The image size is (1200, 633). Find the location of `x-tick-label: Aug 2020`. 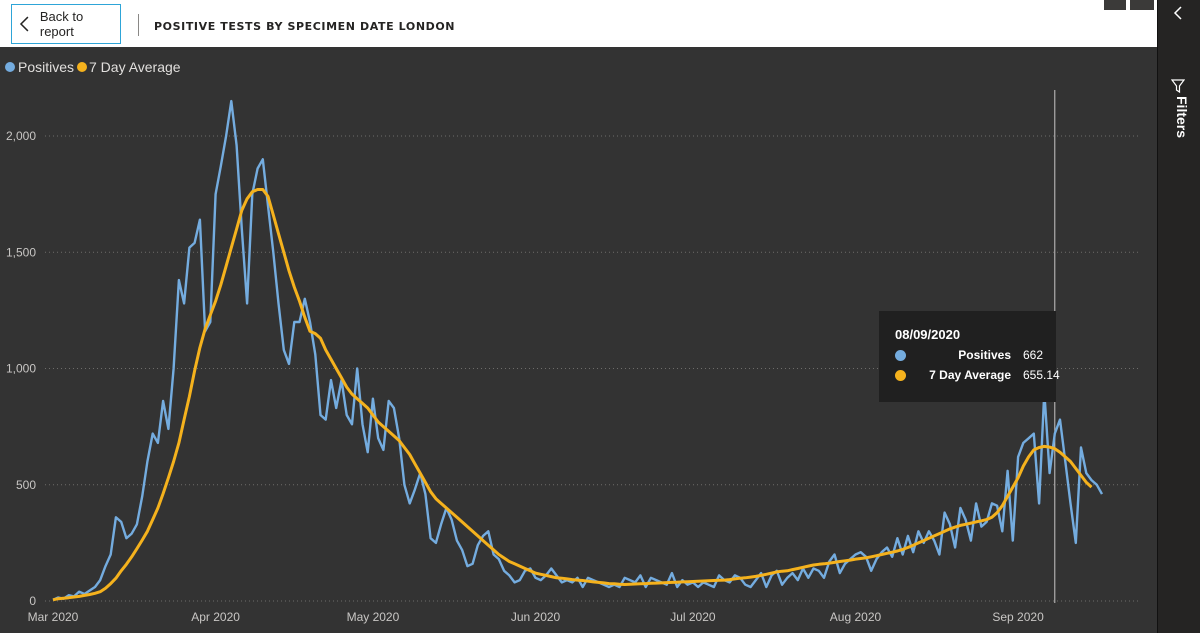

x-tick-label: Aug 2020 is located at coordinates (856, 617).